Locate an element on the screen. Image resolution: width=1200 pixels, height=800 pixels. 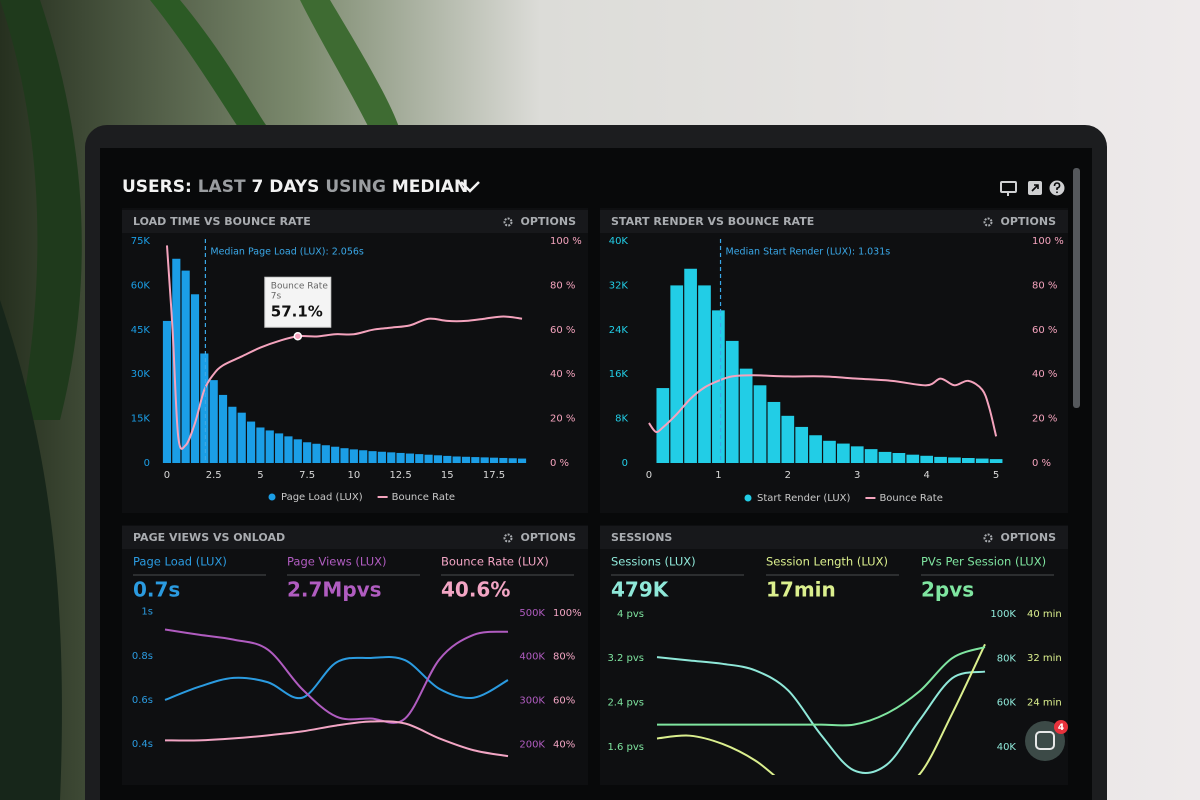
legend-label: Start Render (LUX) is located at coordinates (804, 498).